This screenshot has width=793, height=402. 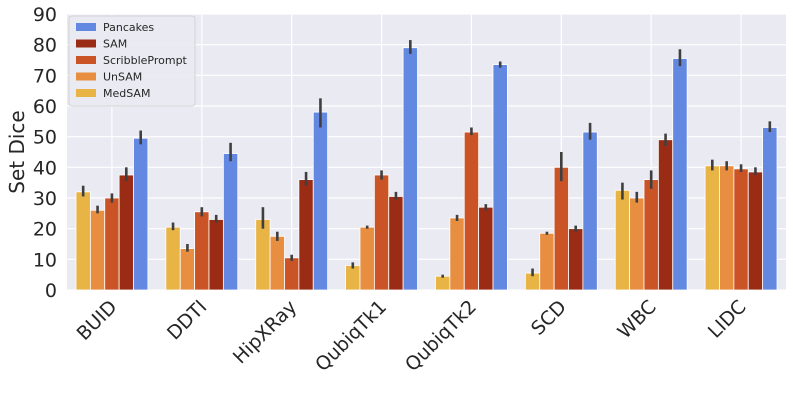 I want to click on bar-hipxray-unsam, so click(x=277, y=263).